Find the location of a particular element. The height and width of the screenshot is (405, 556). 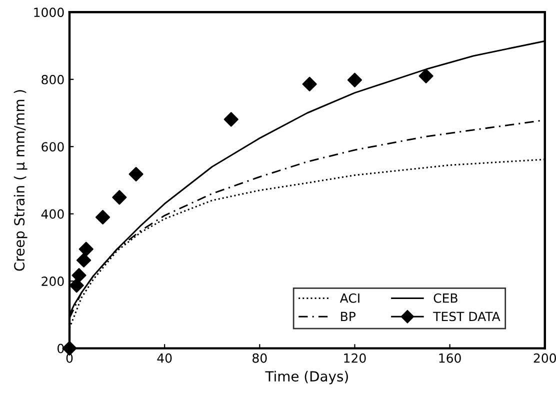

x-tick-label: 200 is located at coordinates (545, 358).